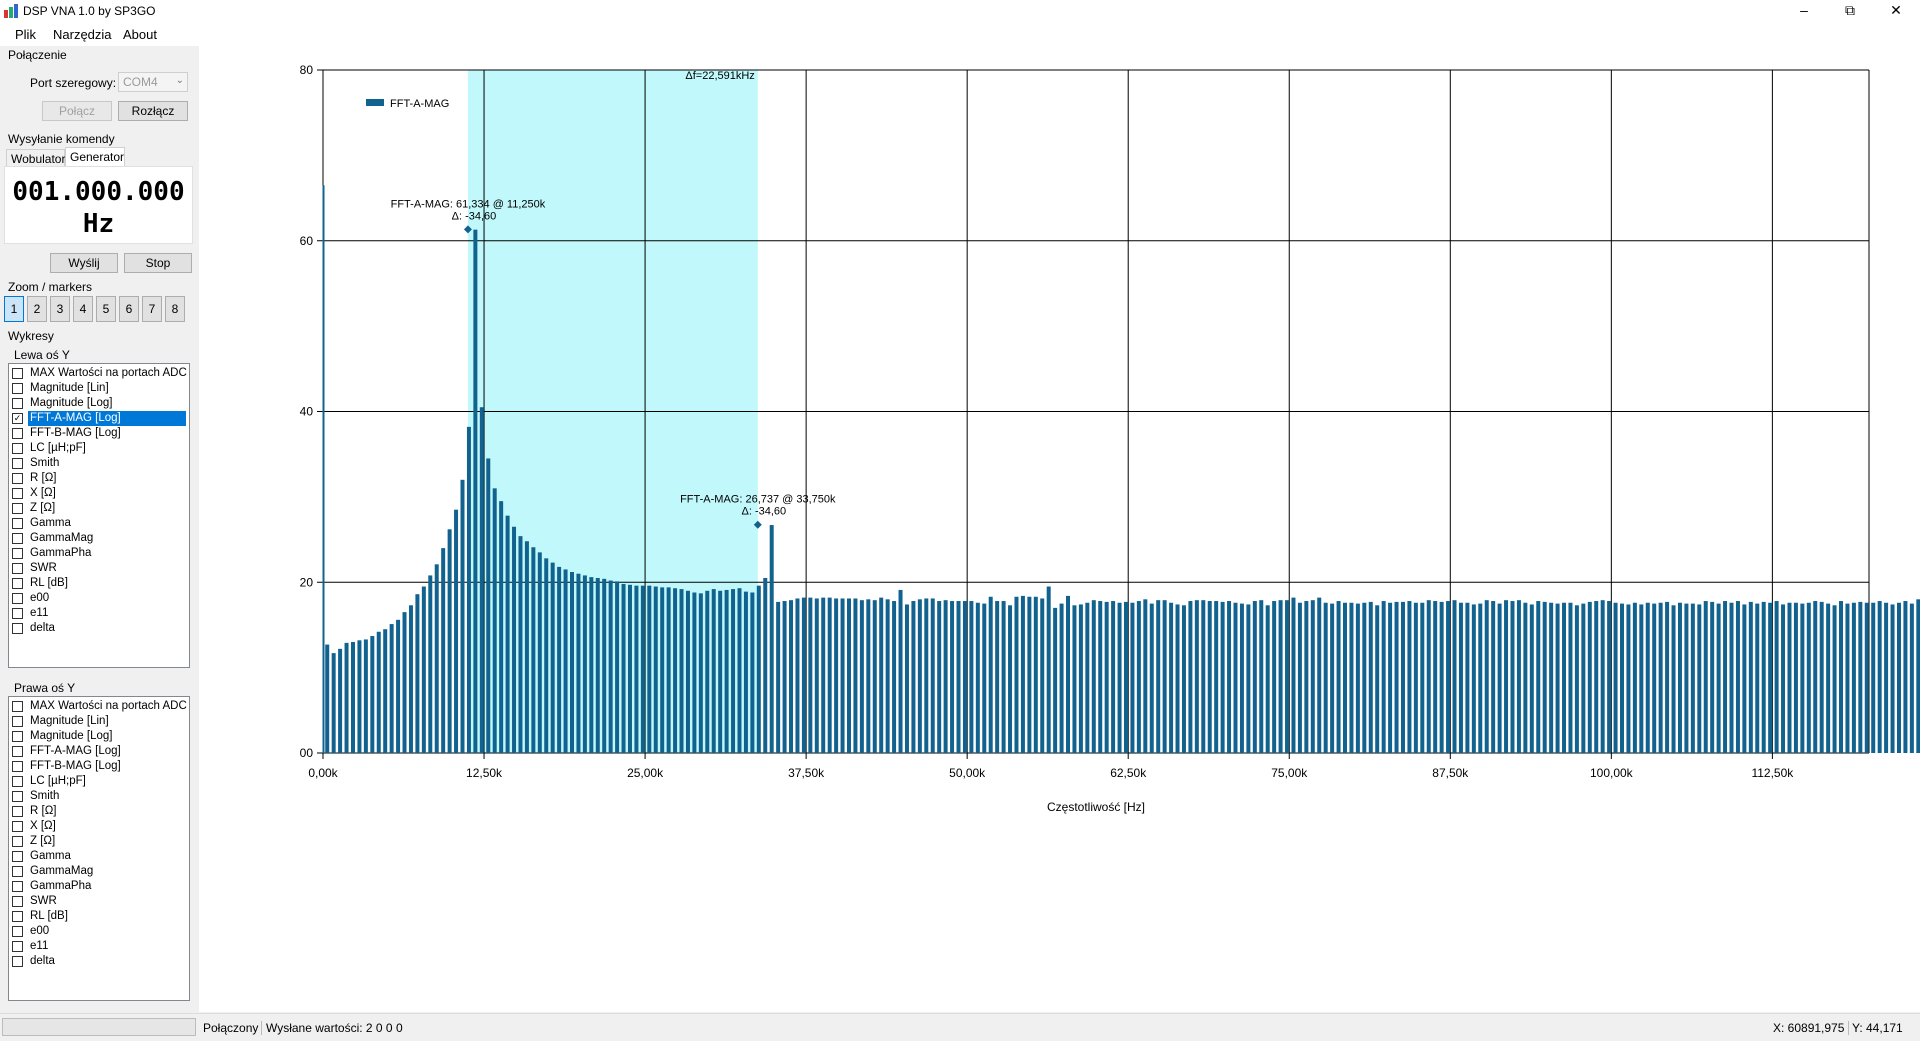  I want to click on right-axis-item: LC [µH;pF], so click(99, 781).